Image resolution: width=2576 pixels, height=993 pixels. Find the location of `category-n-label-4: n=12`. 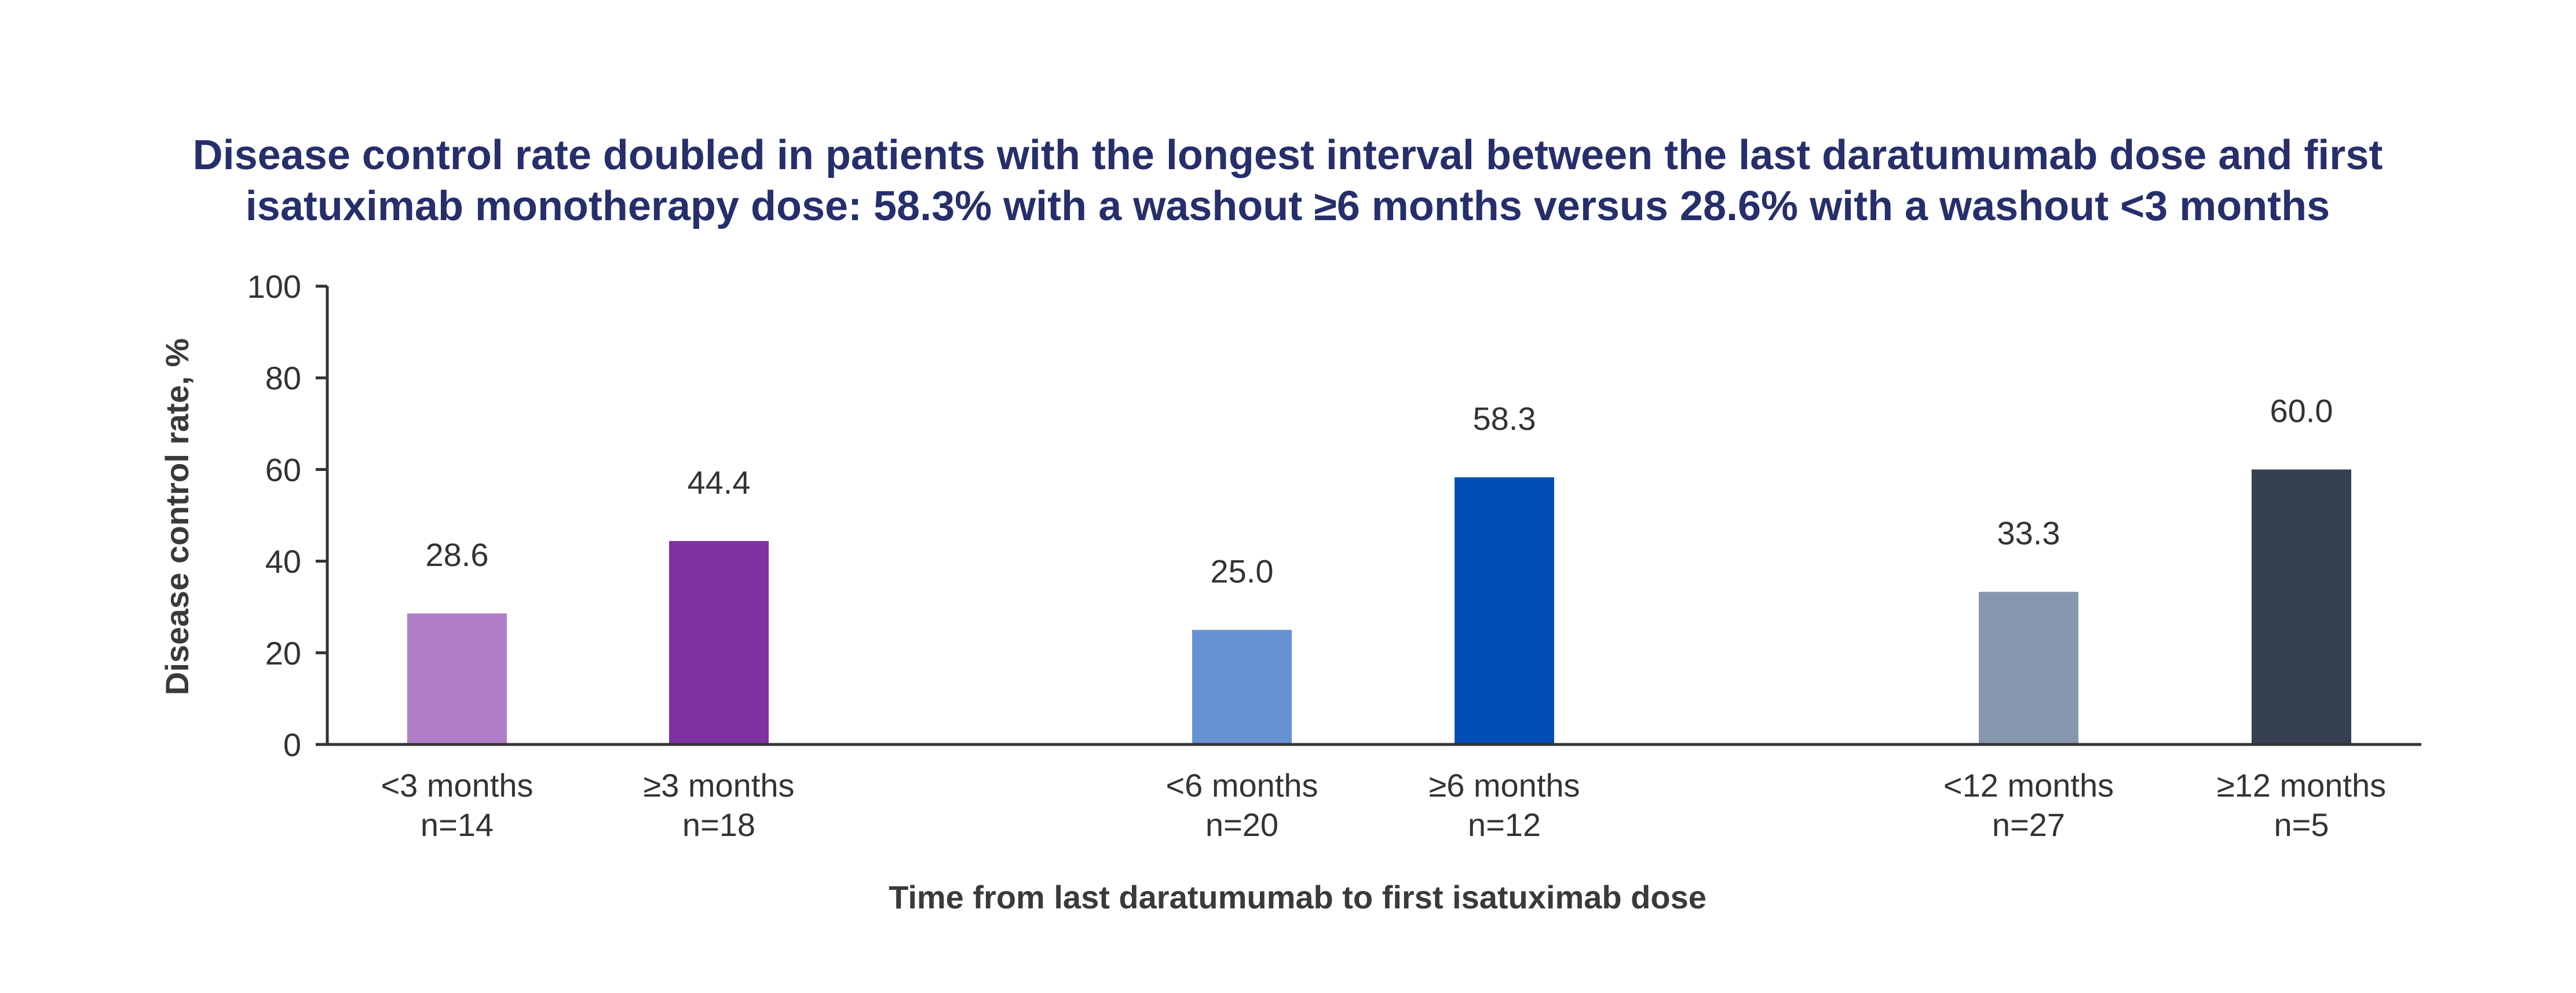

category-n-label-4: n=12 is located at coordinates (1505, 824).